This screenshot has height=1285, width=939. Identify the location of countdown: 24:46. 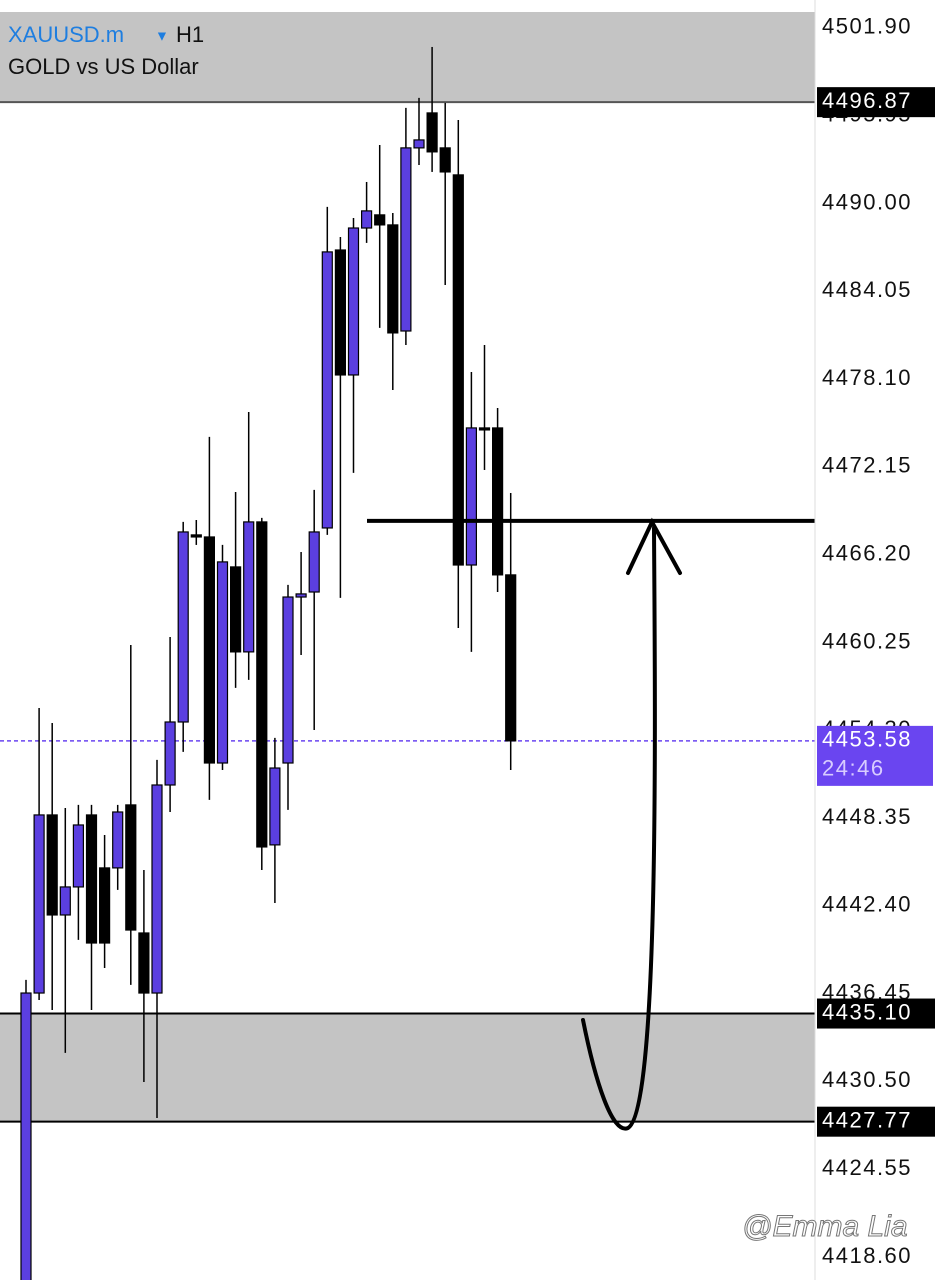
(853, 768).